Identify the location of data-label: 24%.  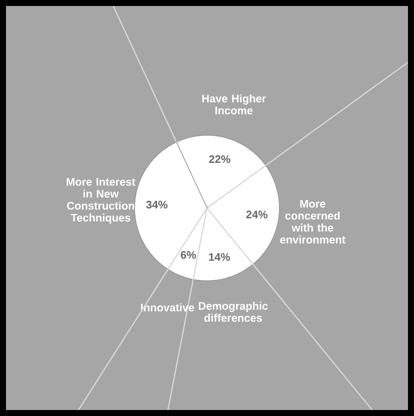
(257, 214).